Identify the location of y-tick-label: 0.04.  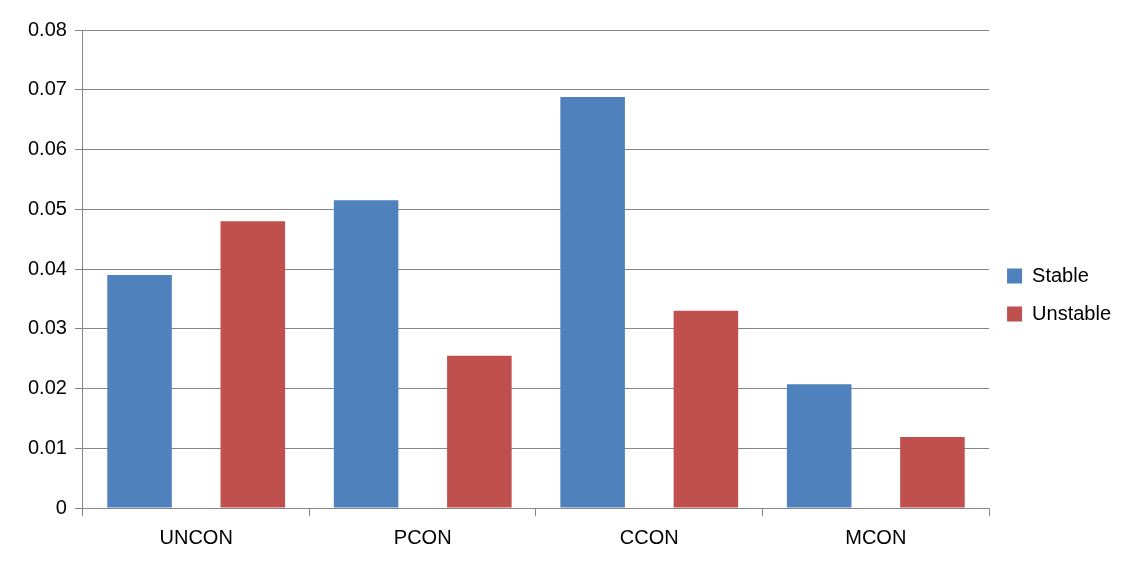
(47, 267).